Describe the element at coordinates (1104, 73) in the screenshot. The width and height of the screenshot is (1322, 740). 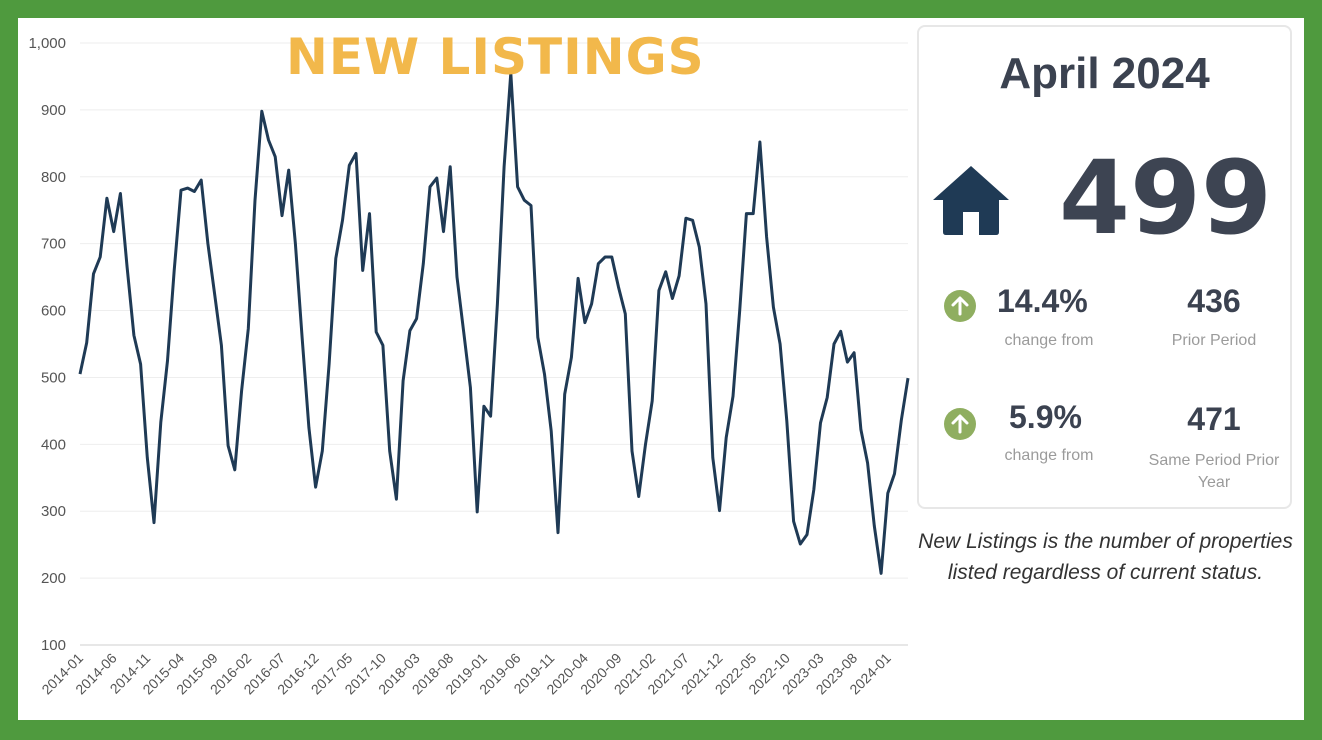
I see `period-label: April 2024` at that location.